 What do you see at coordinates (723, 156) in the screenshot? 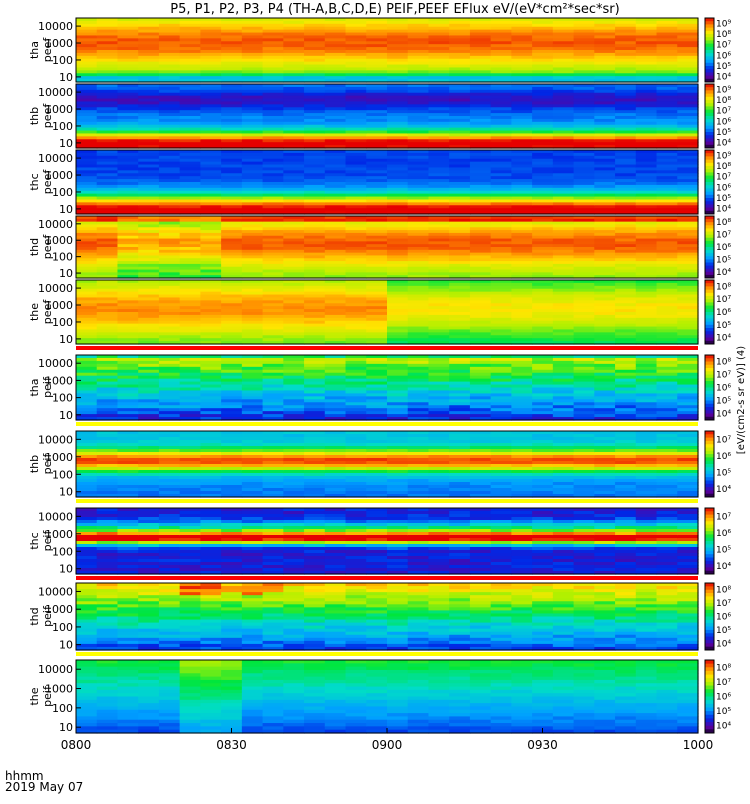
I see `colorbar-tick-label: 10⁹` at bounding box center [723, 156].